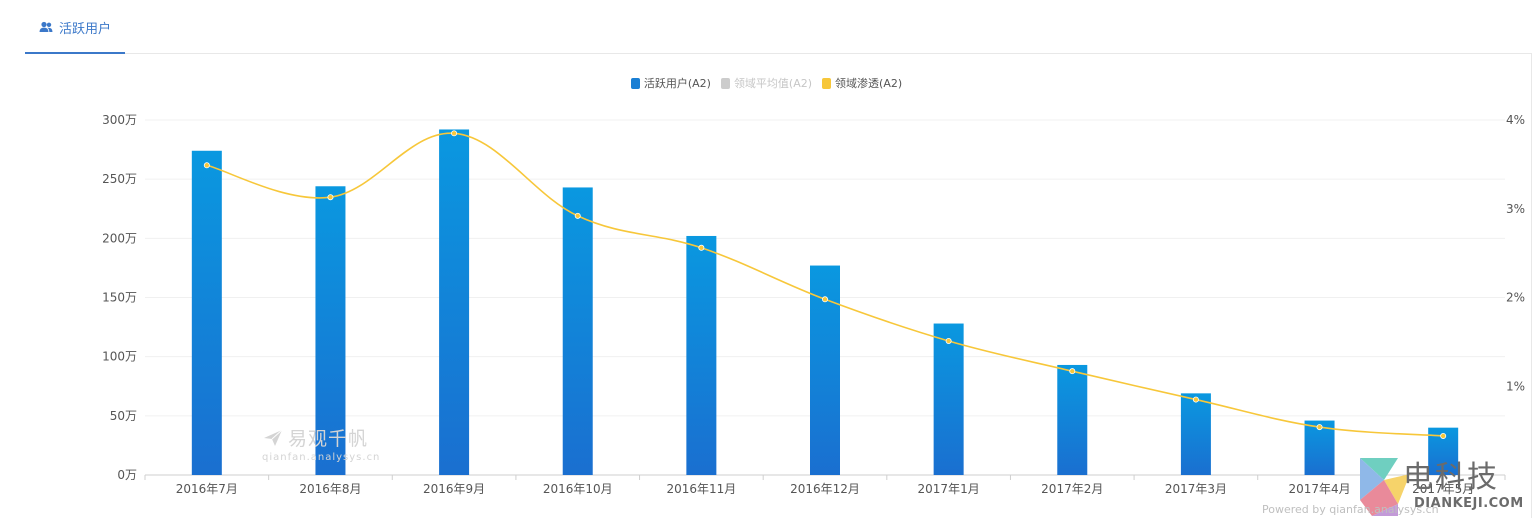  I want to click on plane-logo-icon, so click(273, 437).